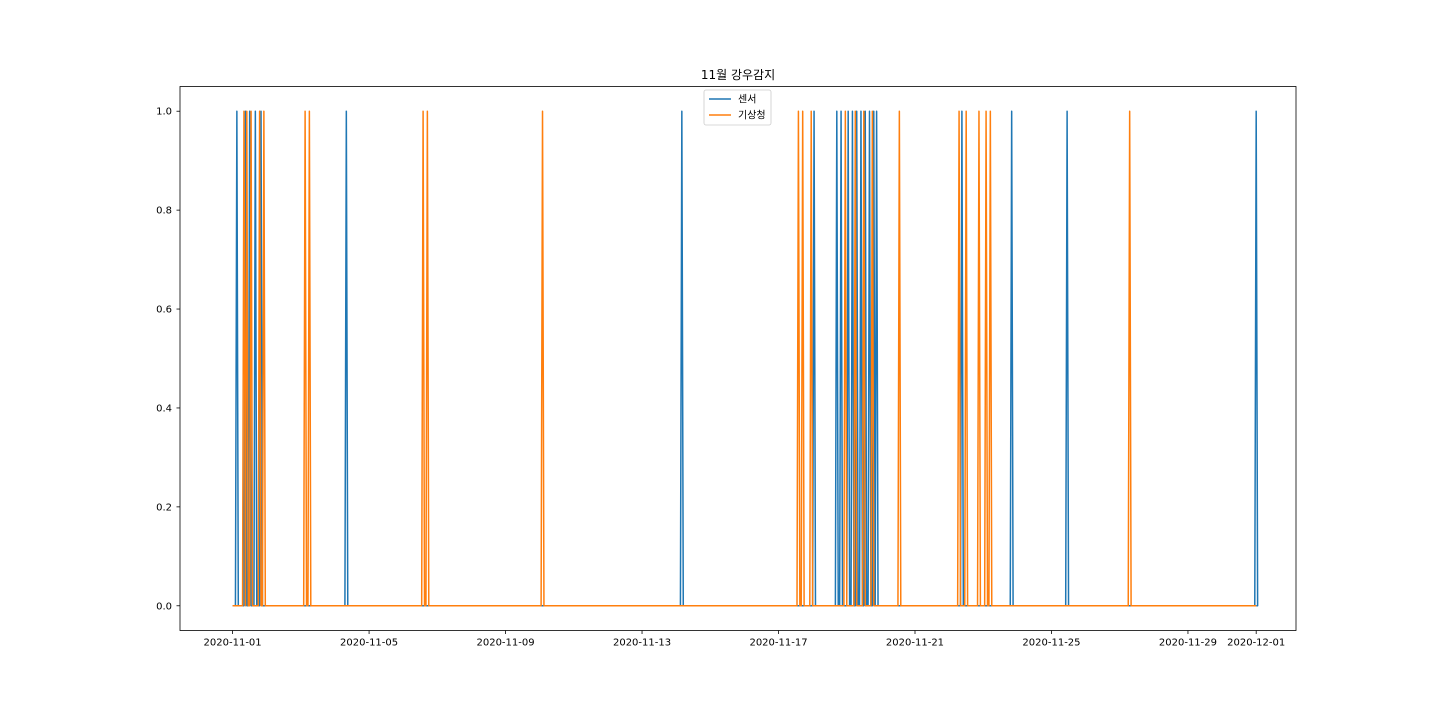  Describe the element at coordinates (164, 507) in the screenshot. I see `y-tick-label: 0.2` at that location.